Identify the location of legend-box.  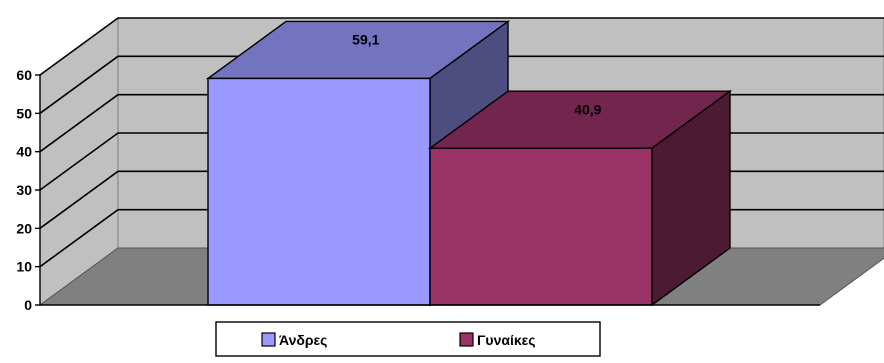
(408, 339).